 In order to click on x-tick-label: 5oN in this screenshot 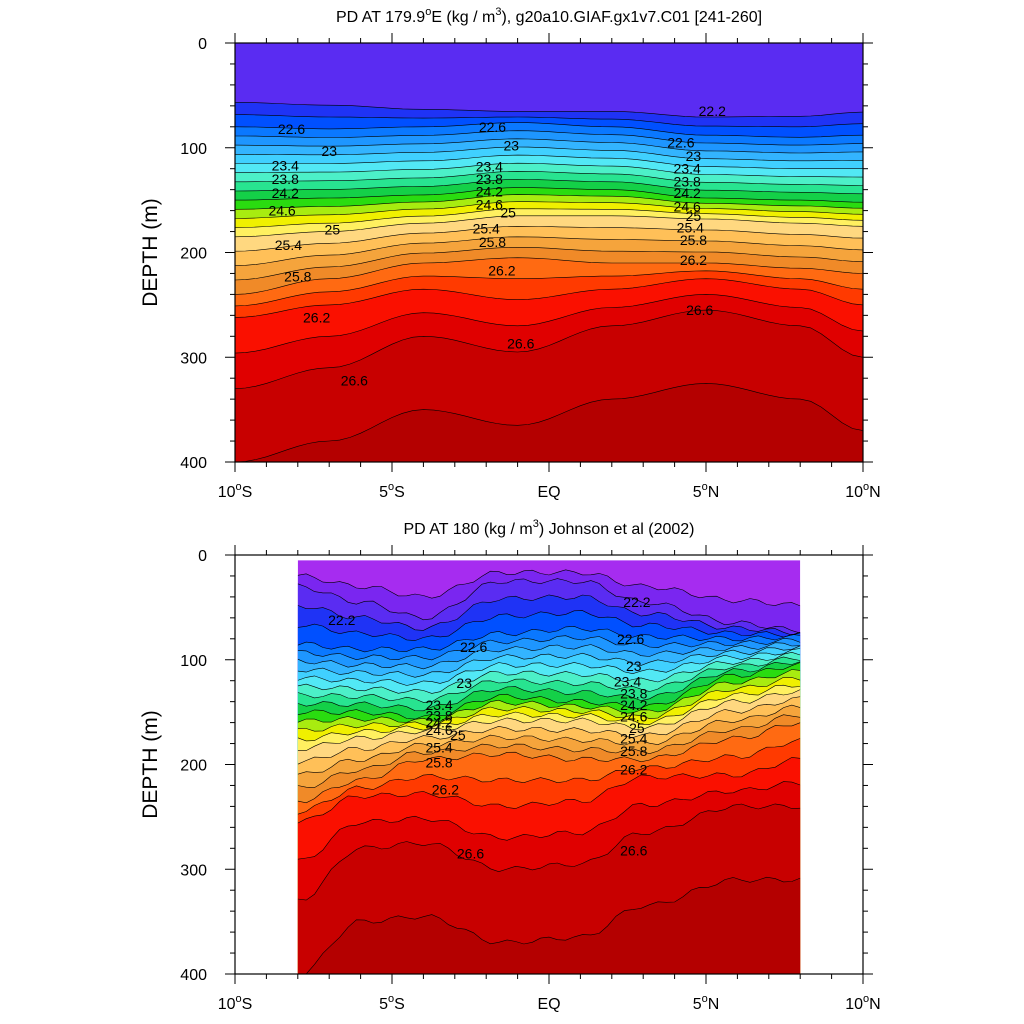, I will do `click(706, 491)`.